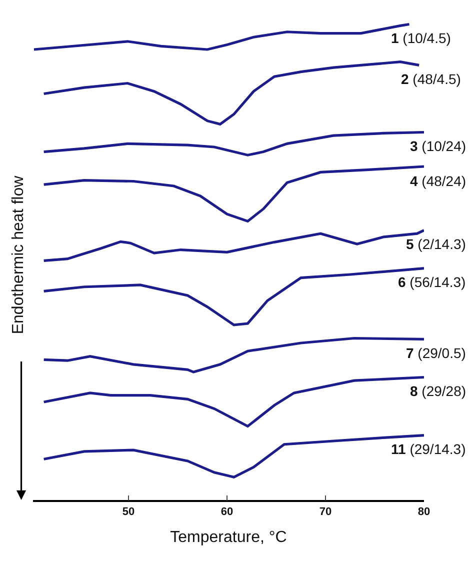 The image size is (472, 564). I want to click on series-label: 3 (10/24), so click(438, 146).